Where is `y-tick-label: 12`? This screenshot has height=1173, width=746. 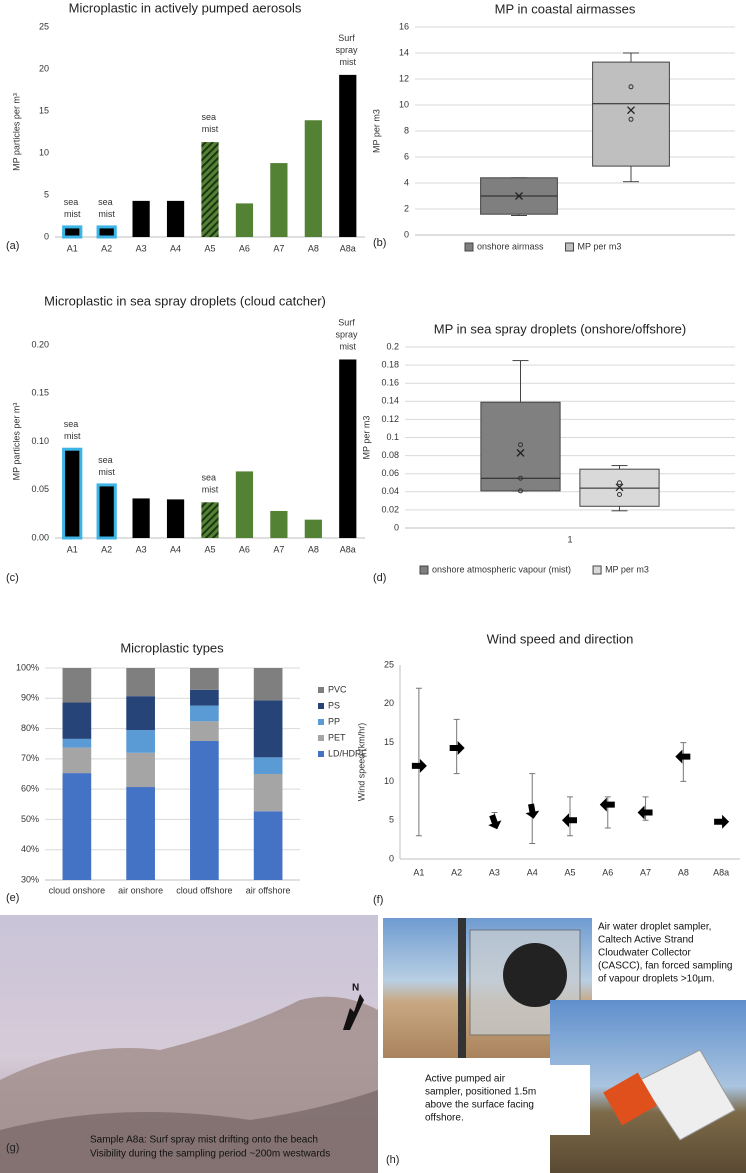 y-tick-label: 12 is located at coordinates (404, 78).